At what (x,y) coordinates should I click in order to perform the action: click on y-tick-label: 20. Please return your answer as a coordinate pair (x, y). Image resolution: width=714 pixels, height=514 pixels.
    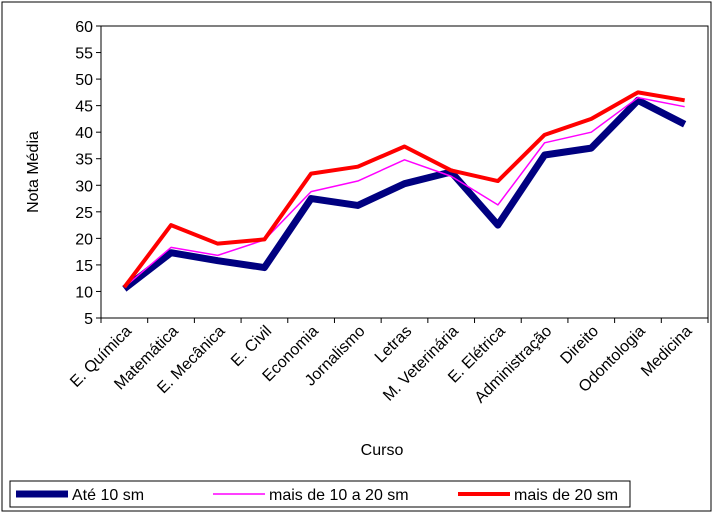
    Looking at the image, I should click on (84, 239).